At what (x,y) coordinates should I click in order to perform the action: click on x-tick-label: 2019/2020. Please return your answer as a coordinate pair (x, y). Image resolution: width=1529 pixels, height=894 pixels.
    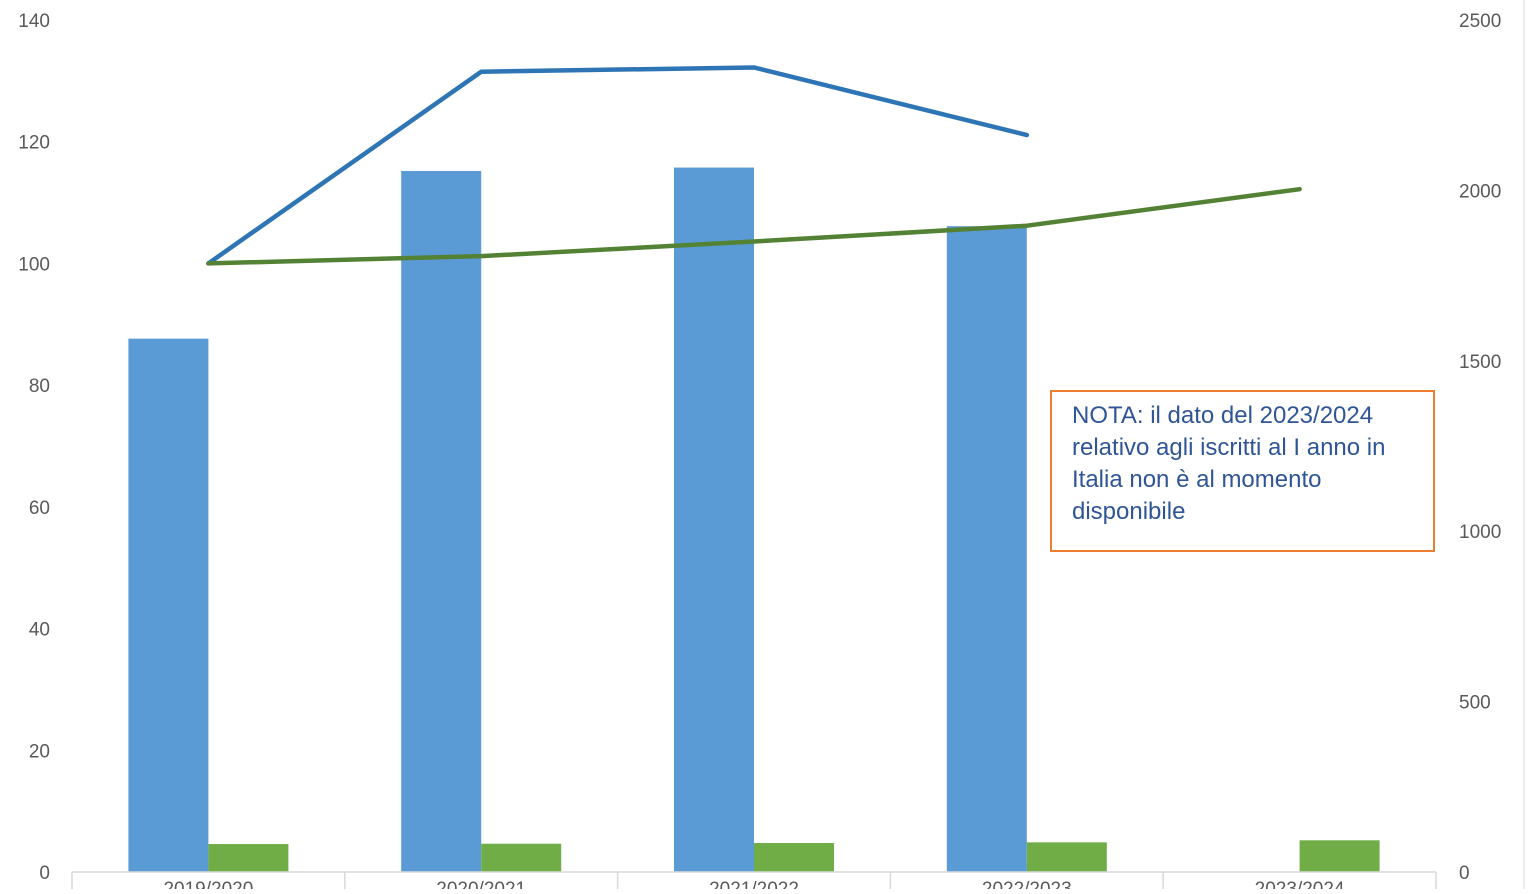
    Looking at the image, I should click on (208, 884).